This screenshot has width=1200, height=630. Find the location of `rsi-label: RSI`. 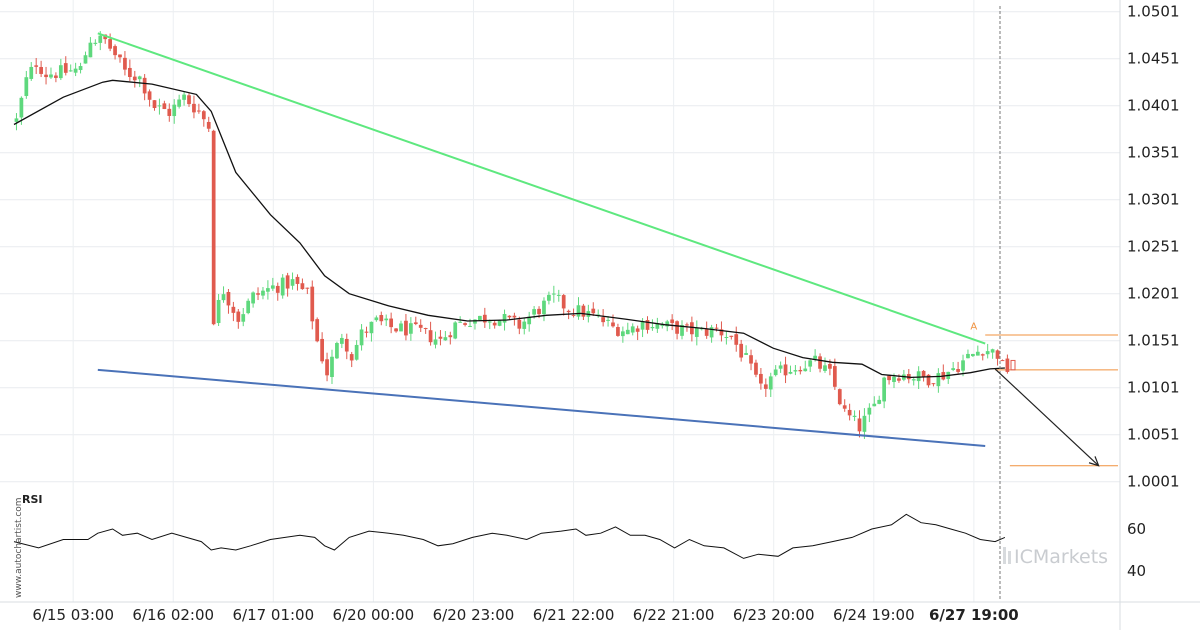

rsi-label: RSI is located at coordinates (32, 499).